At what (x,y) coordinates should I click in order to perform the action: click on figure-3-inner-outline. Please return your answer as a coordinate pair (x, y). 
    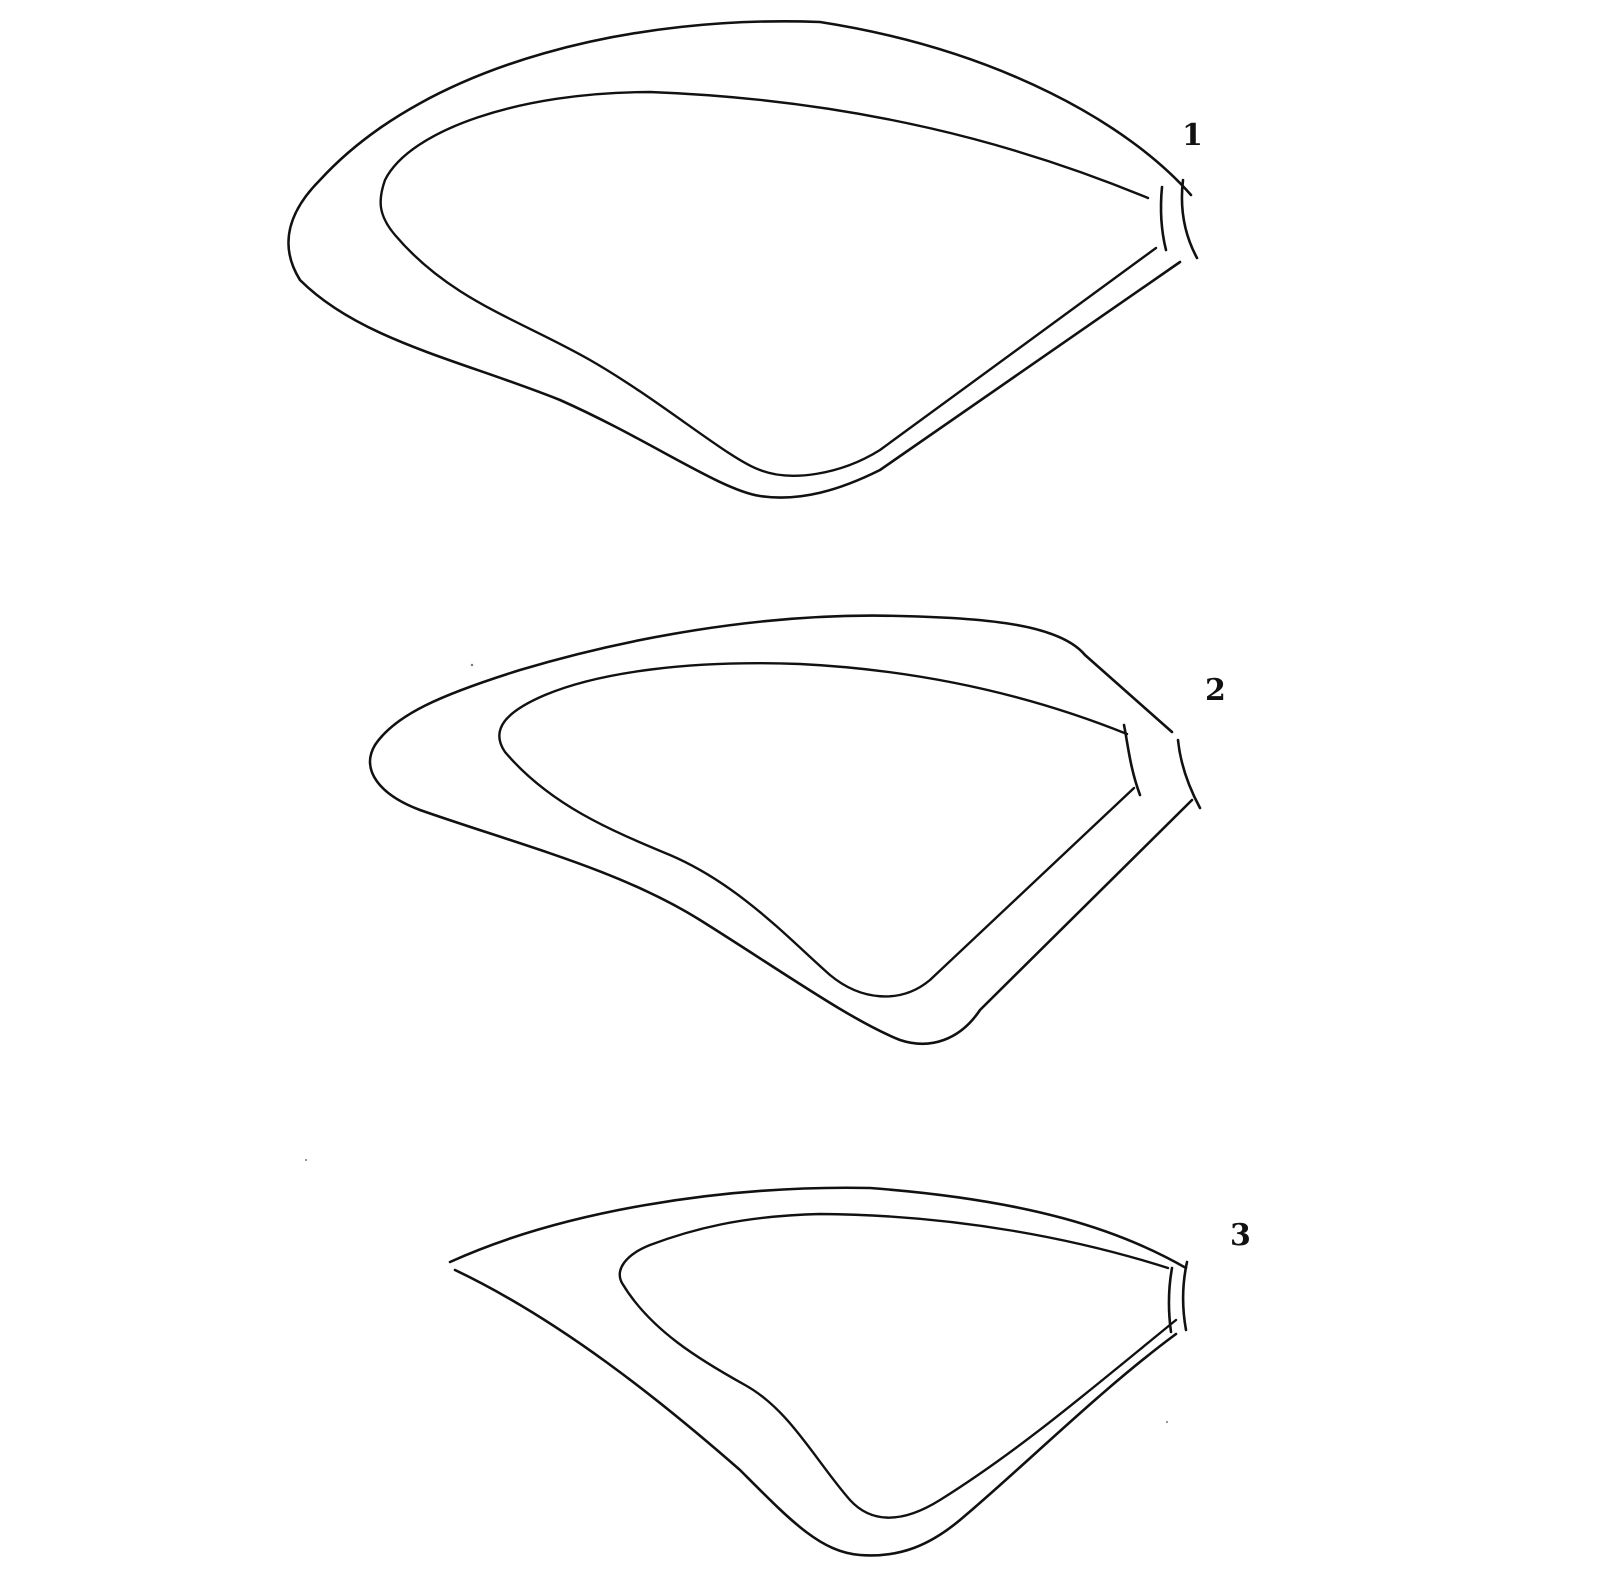
    Looking at the image, I should click on (898, 1365).